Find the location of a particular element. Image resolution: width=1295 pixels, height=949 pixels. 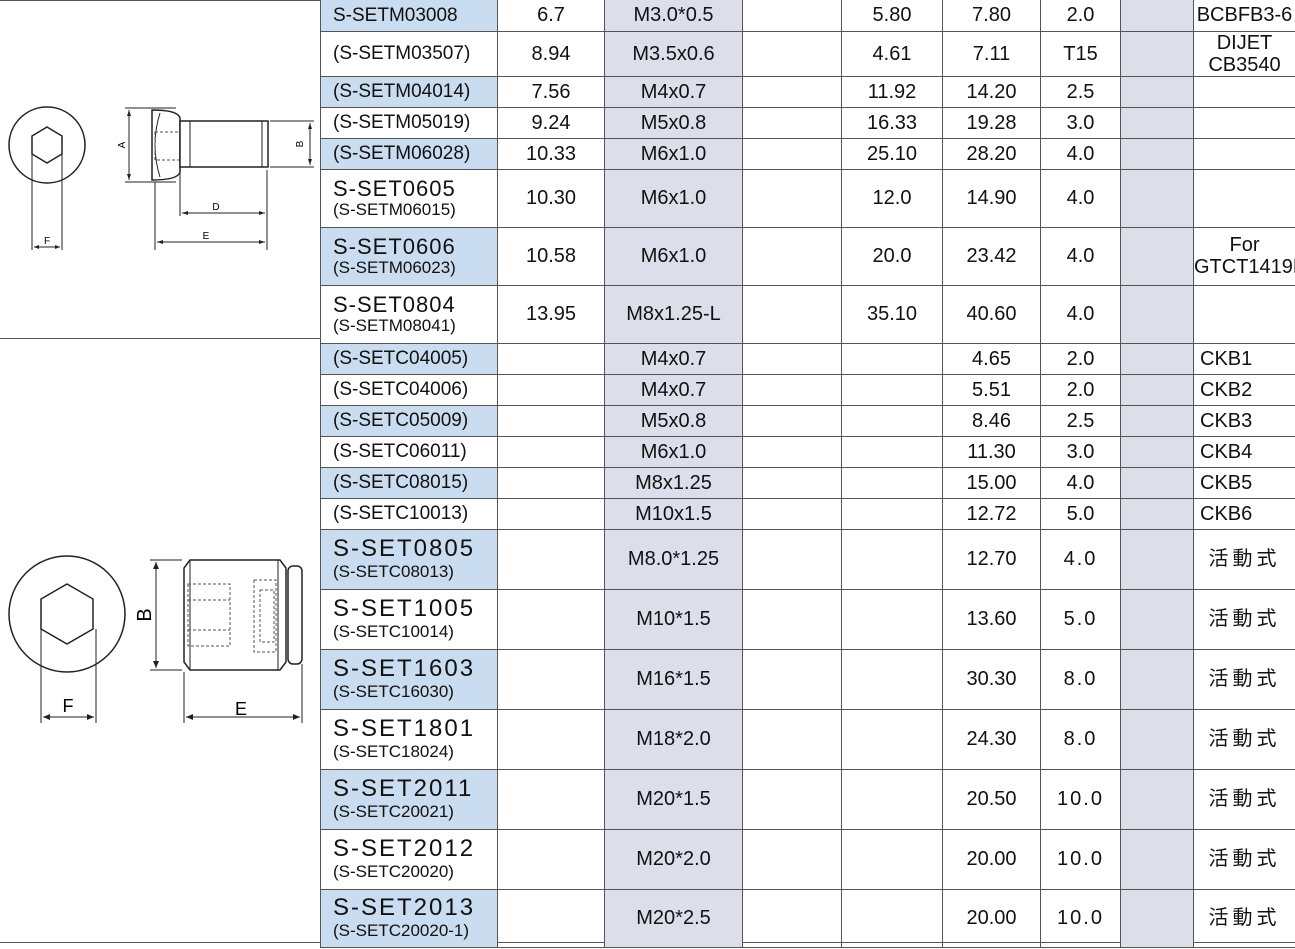

section-divider is located at coordinates (160, 338).